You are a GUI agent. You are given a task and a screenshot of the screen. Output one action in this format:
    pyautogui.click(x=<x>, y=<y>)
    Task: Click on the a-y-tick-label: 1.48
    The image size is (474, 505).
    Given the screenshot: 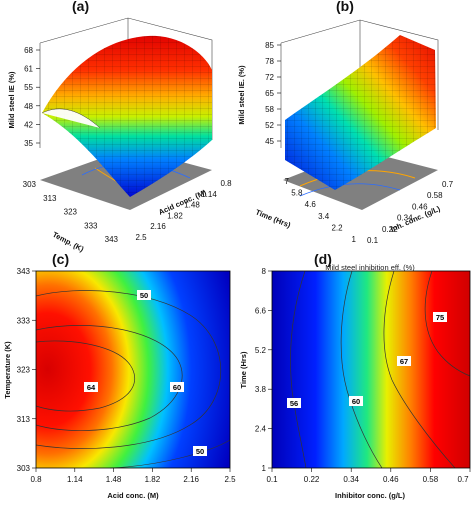 What is the action you would take?
    pyautogui.click(x=192, y=205)
    